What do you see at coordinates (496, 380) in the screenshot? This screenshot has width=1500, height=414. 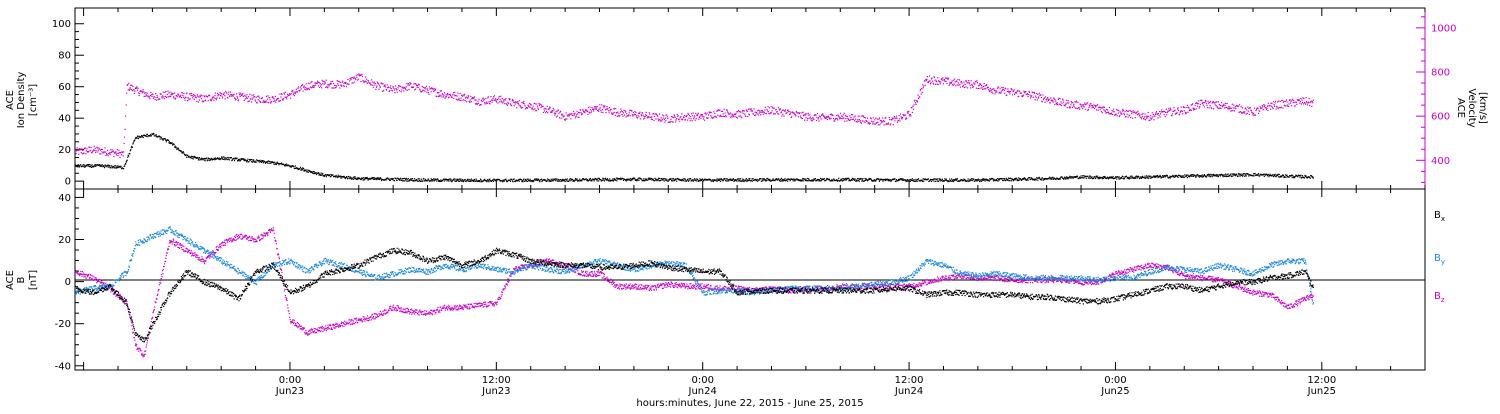 I see `x-tick-time: 12:00` at bounding box center [496, 380].